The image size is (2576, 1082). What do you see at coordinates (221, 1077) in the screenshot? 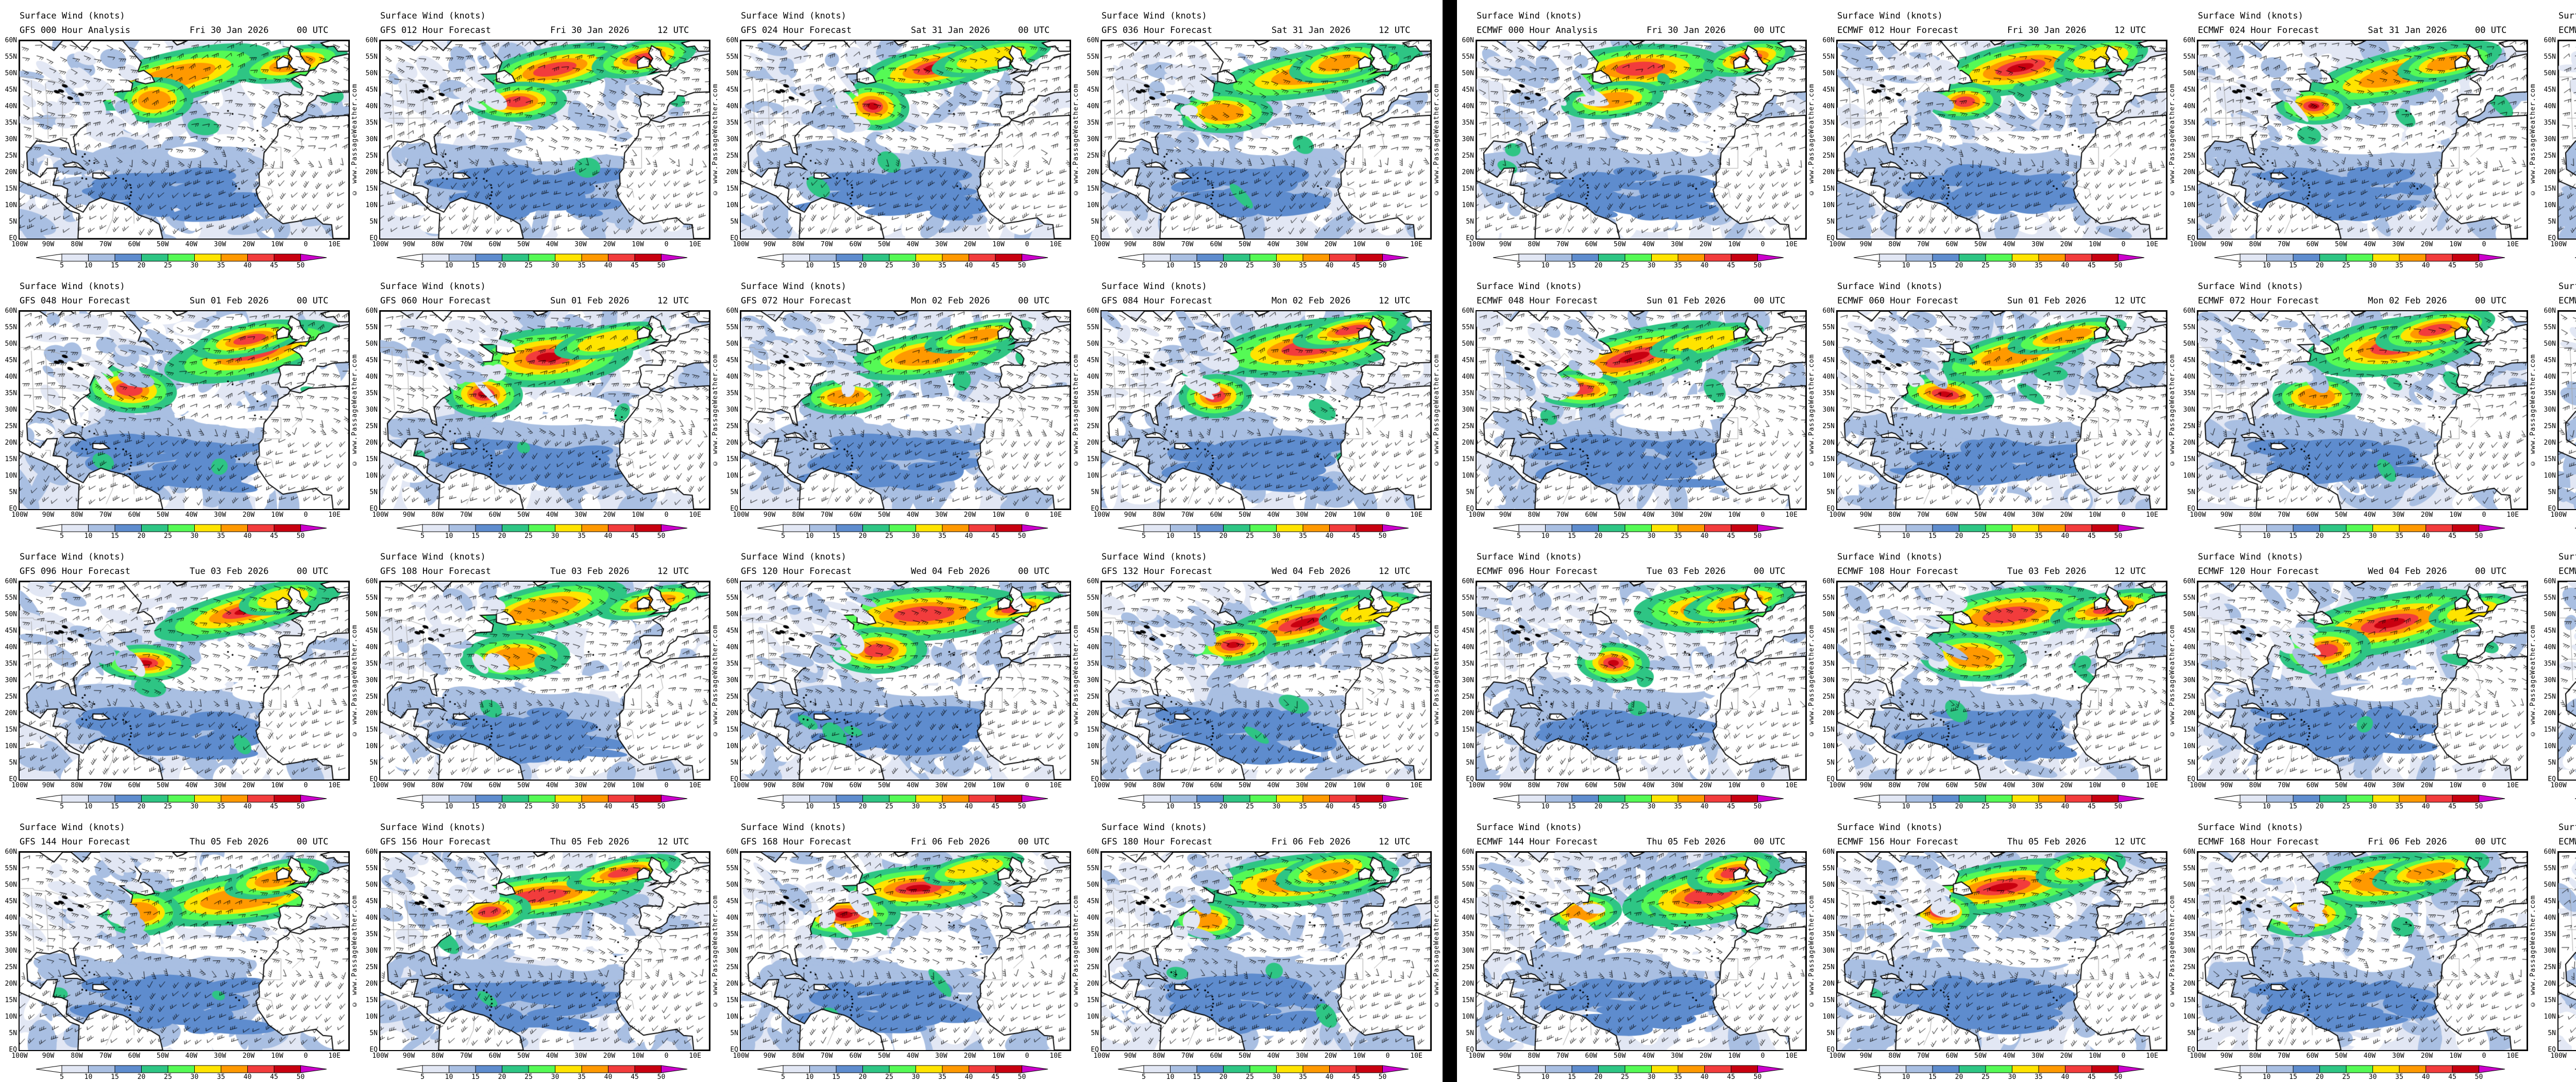
I see `colorbar-tick-label: 35` at bounding box center [221, 1077].